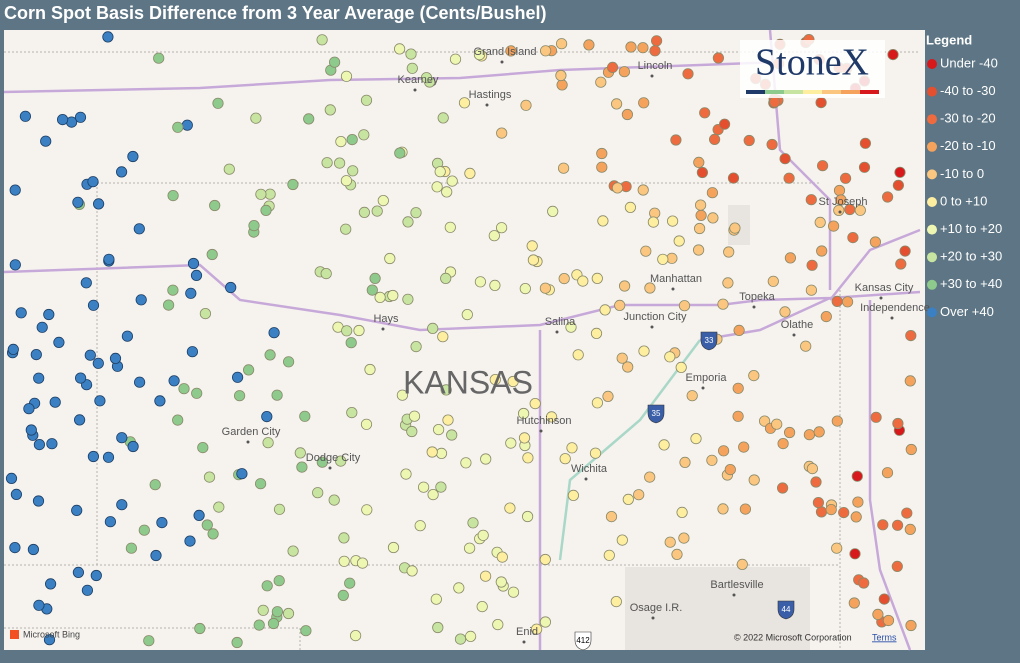 This screenshot has width=1020, height=663. Describe the element at coordinates (797, 325) in the screenshot. I see `place-label: Olathe` at that location.